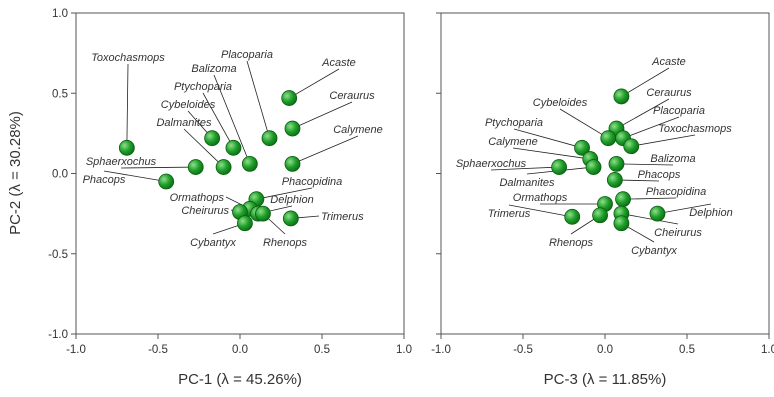 The image size is (774, 397). What do you see at coordinates (58, 335) in the screenshot?
I see `y-tick-label: -1.0` at bounding box center [58, 335].